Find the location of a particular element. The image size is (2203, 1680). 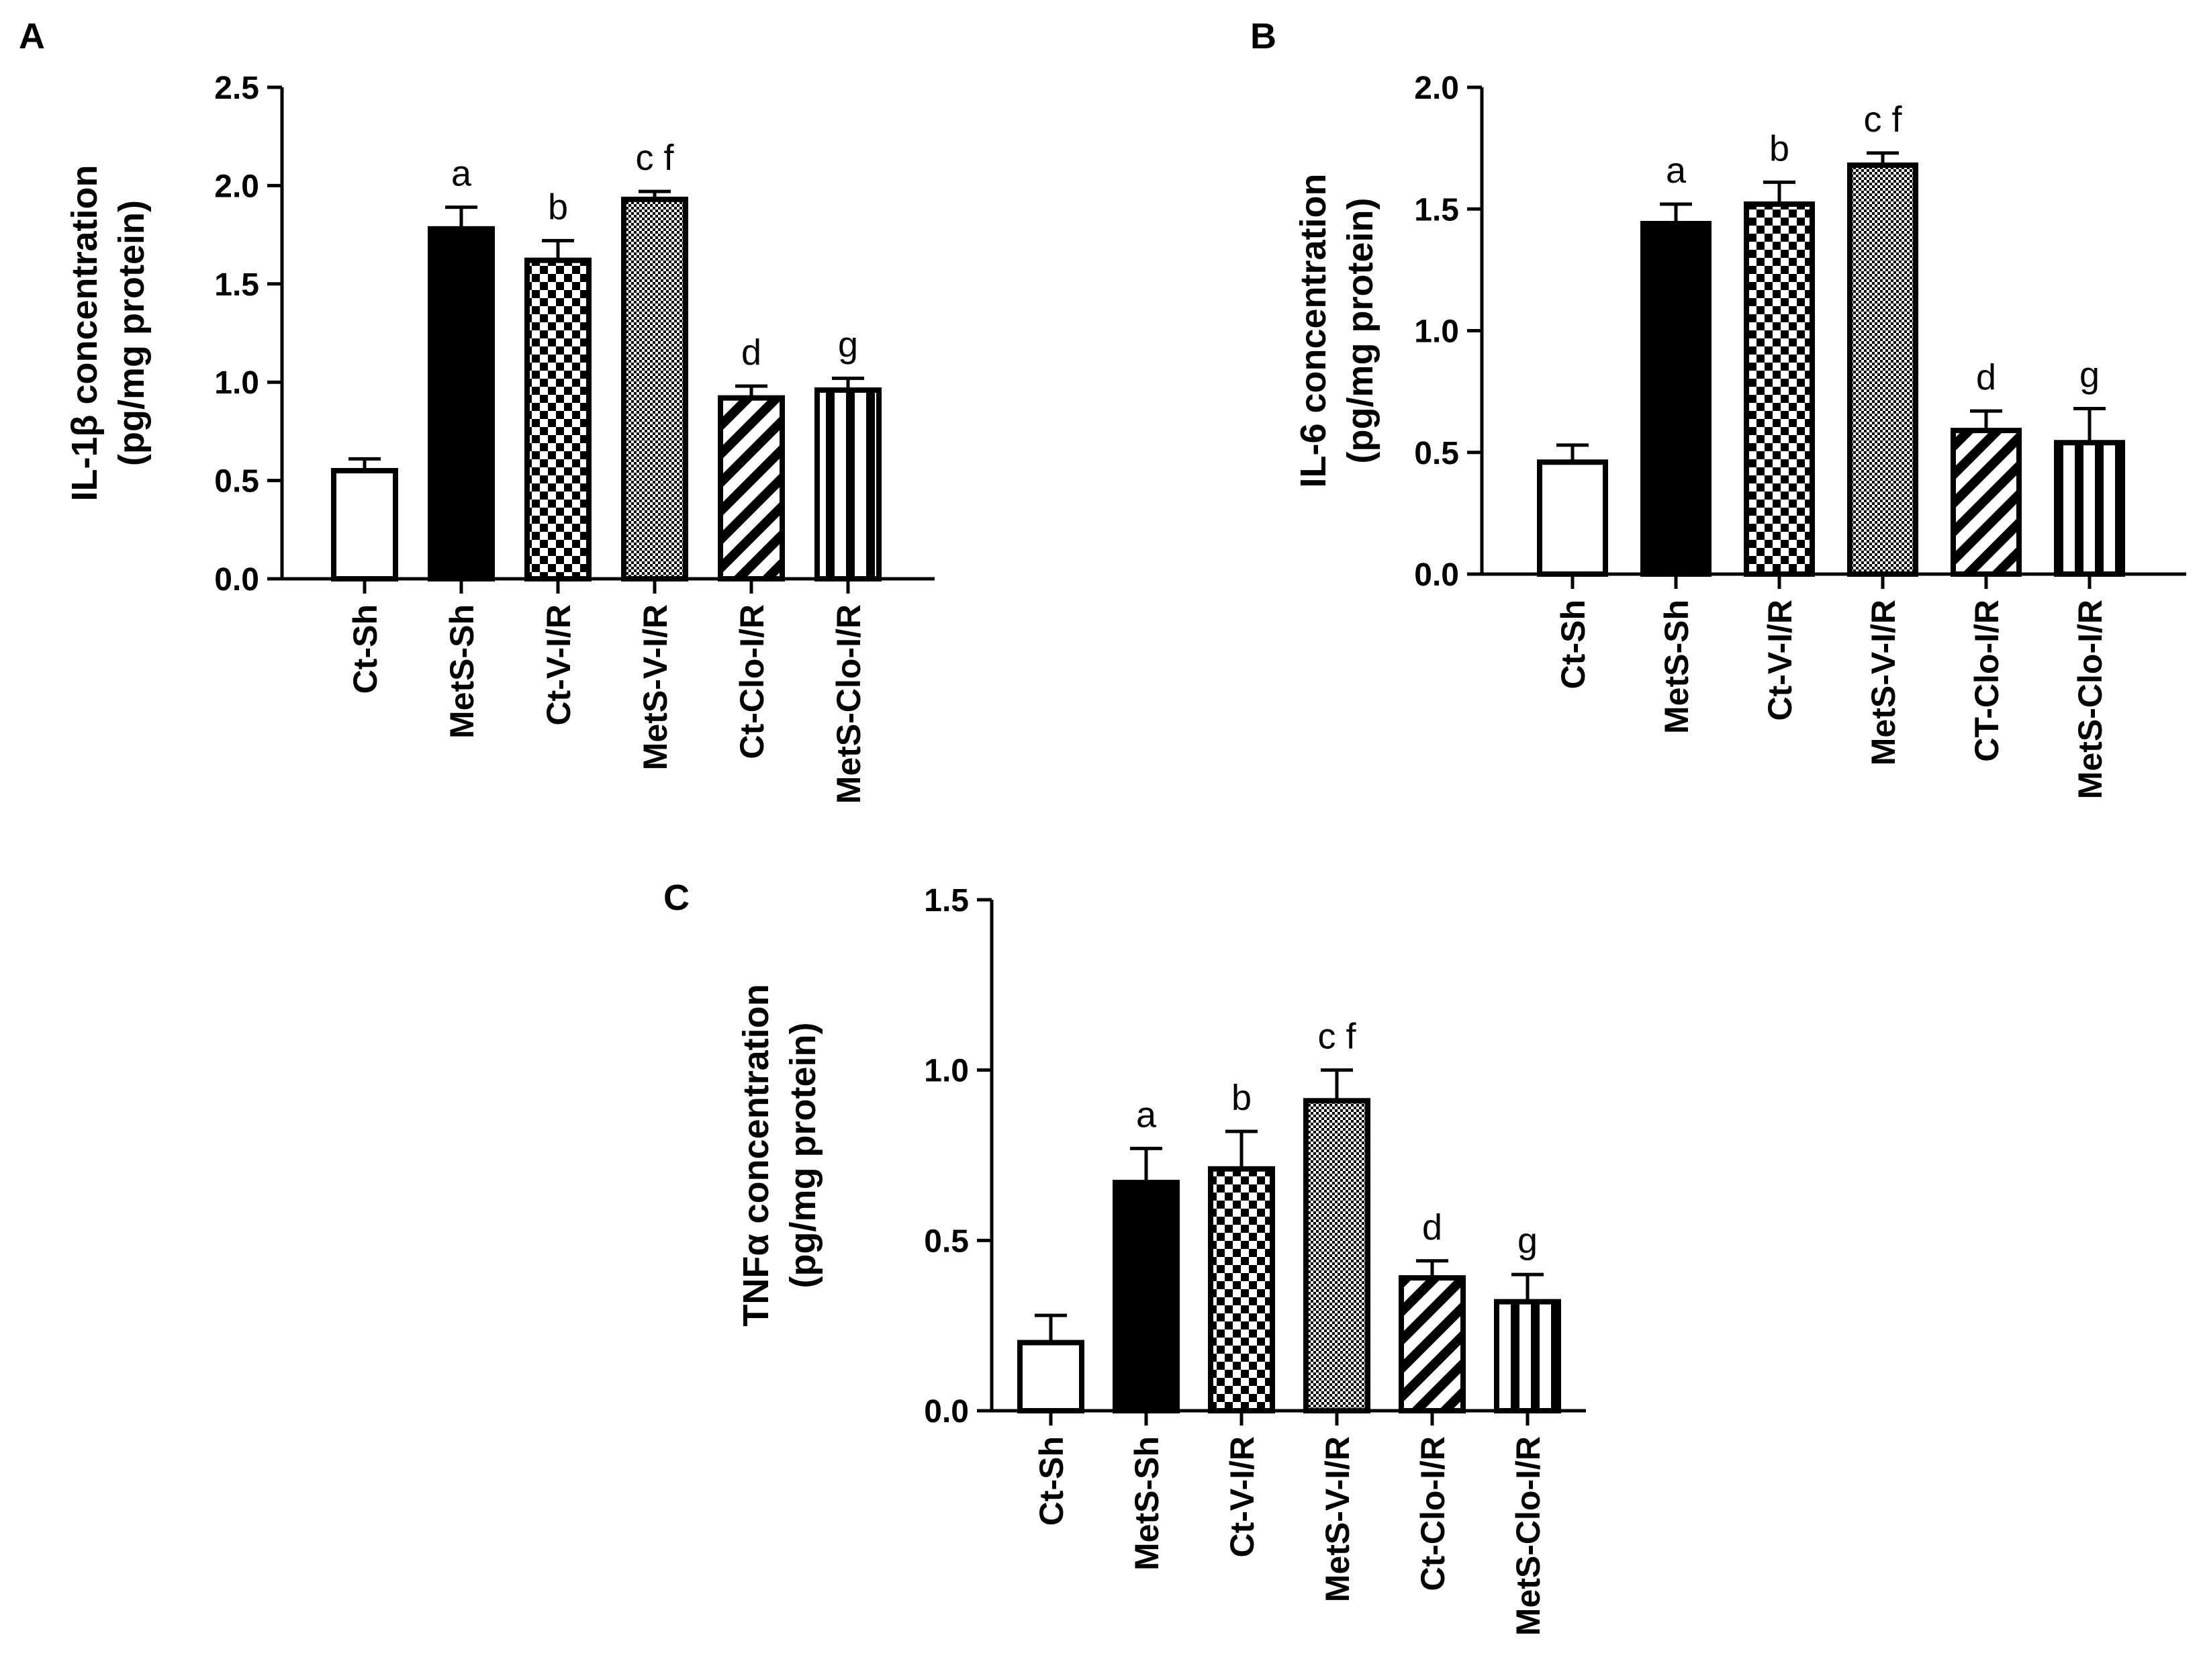

panel-a-y-tick-label: 0.0 is located at coordinates (236, 580).